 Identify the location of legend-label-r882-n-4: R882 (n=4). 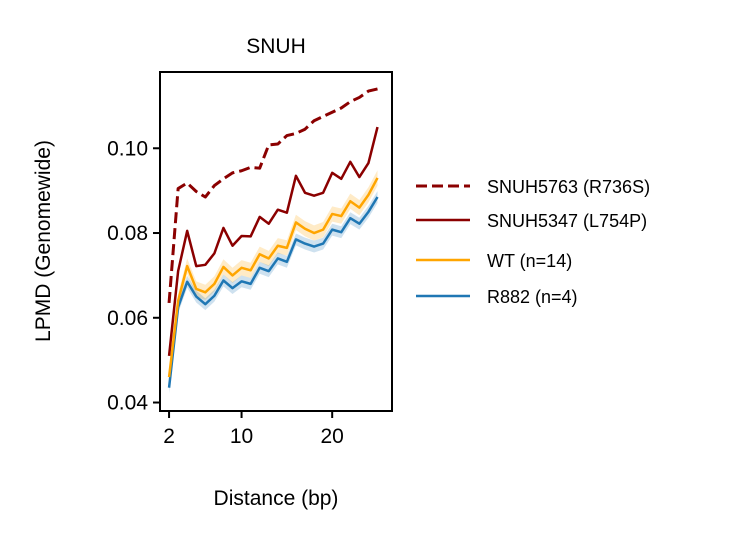
(532, 297).